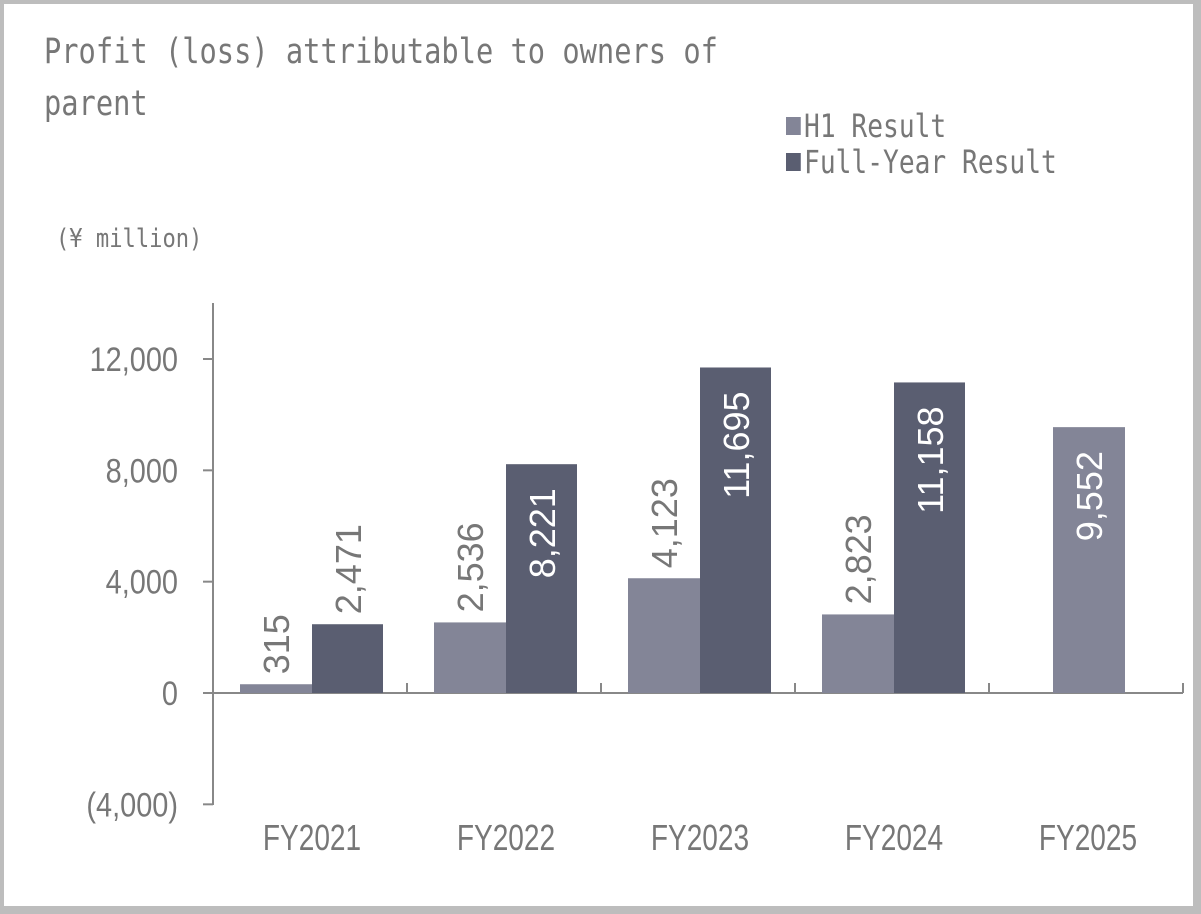 The image size is (1201, 914). What do you see at coordinates (929, 537) in the screenshot?
I see `bar-full-year-fy2024` at bounding box center [929, 537].